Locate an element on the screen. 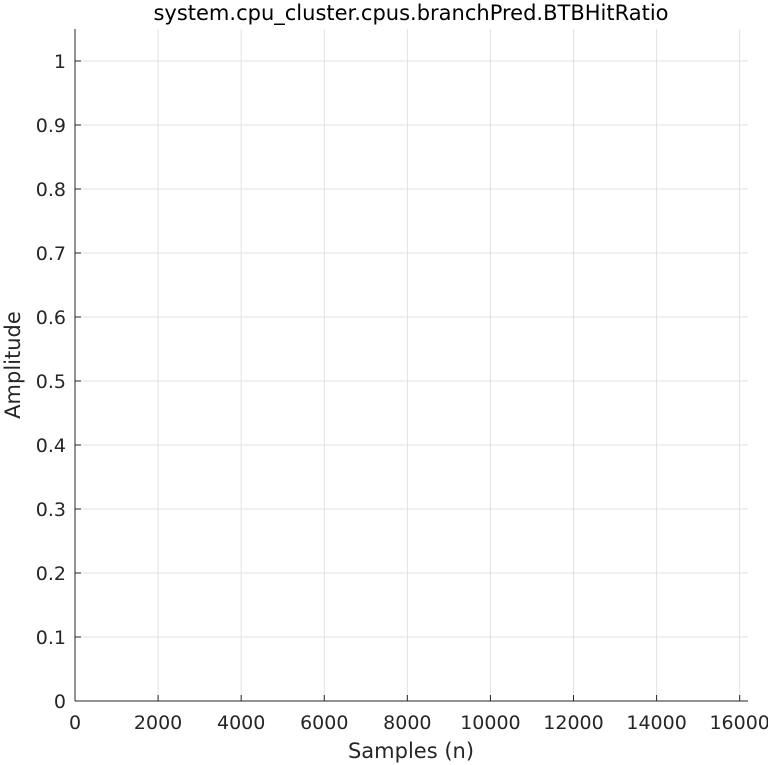 The image size is (768, 765). x-tick-label: 16000 is located at coordinates (738, 723).